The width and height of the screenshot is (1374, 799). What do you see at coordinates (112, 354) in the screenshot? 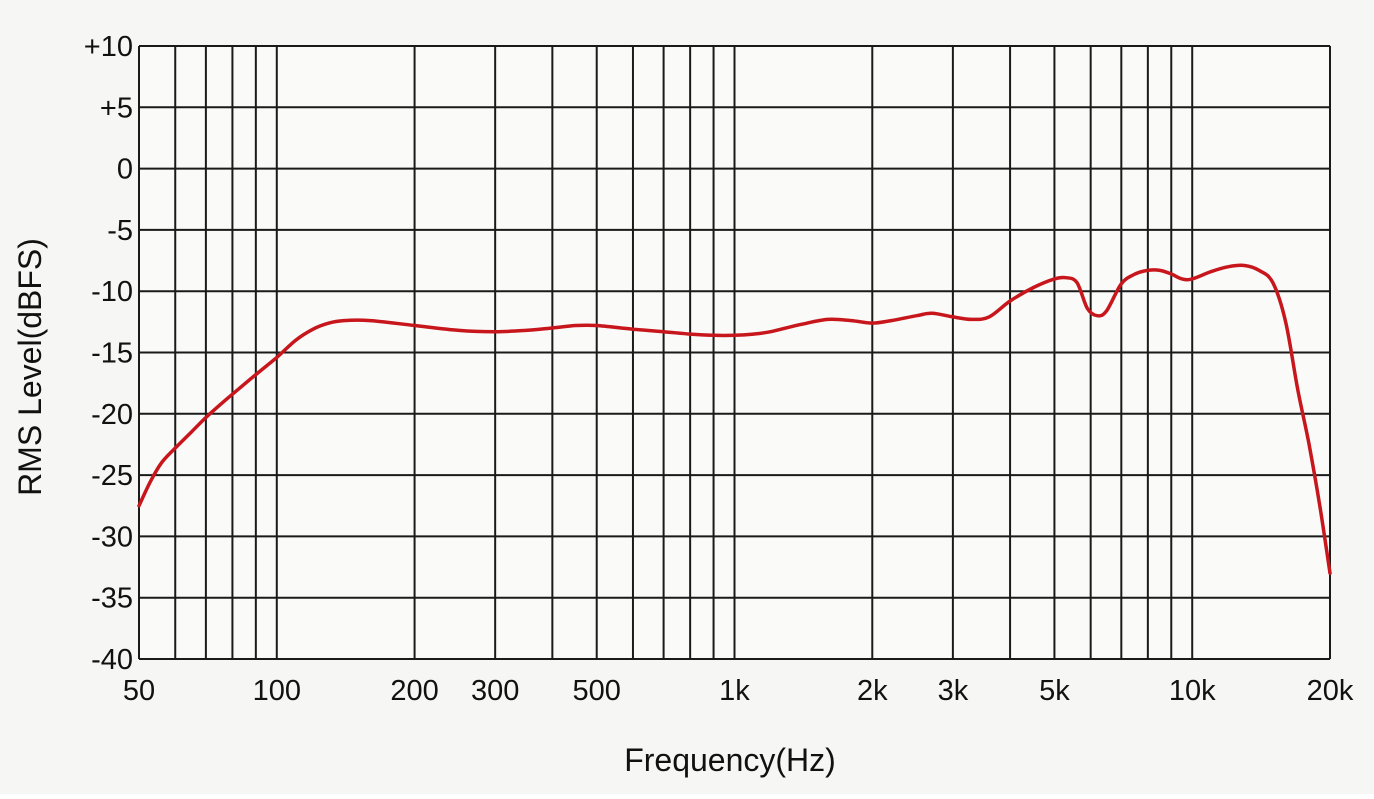
I see `y-tick-label: -15` at bounding box center [112, 354].